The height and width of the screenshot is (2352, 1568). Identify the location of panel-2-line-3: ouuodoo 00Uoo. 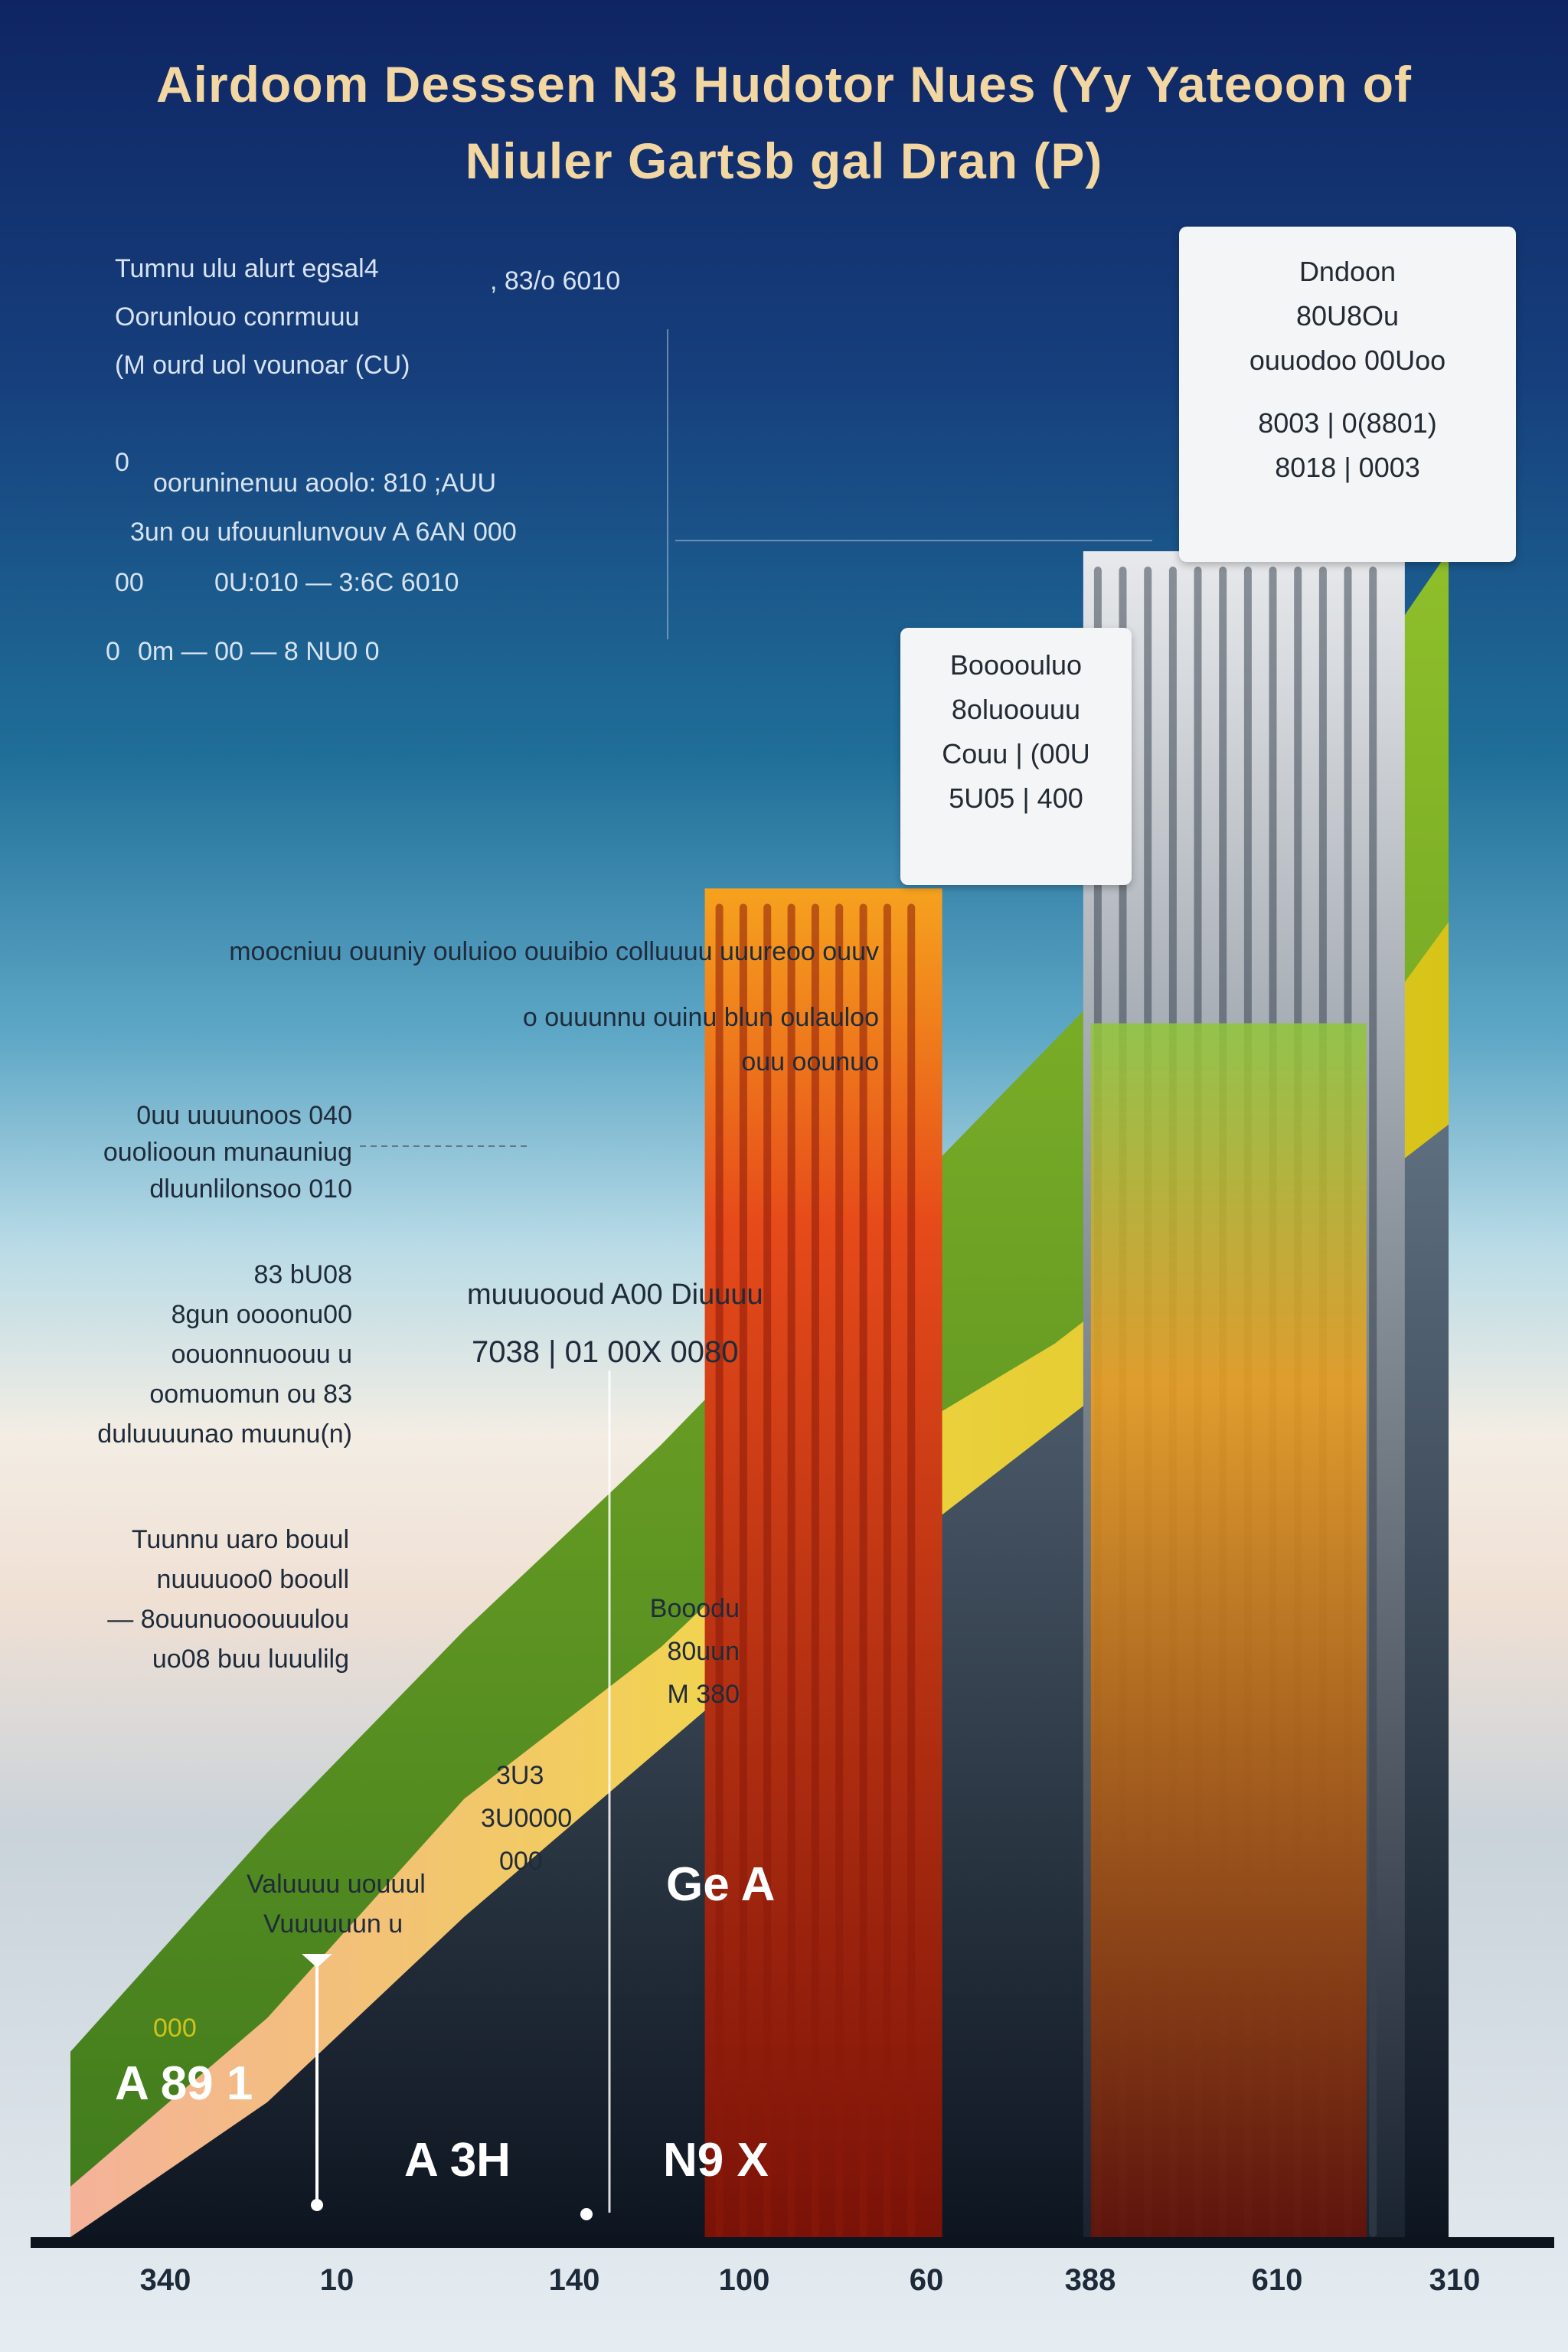
(1347, 360).